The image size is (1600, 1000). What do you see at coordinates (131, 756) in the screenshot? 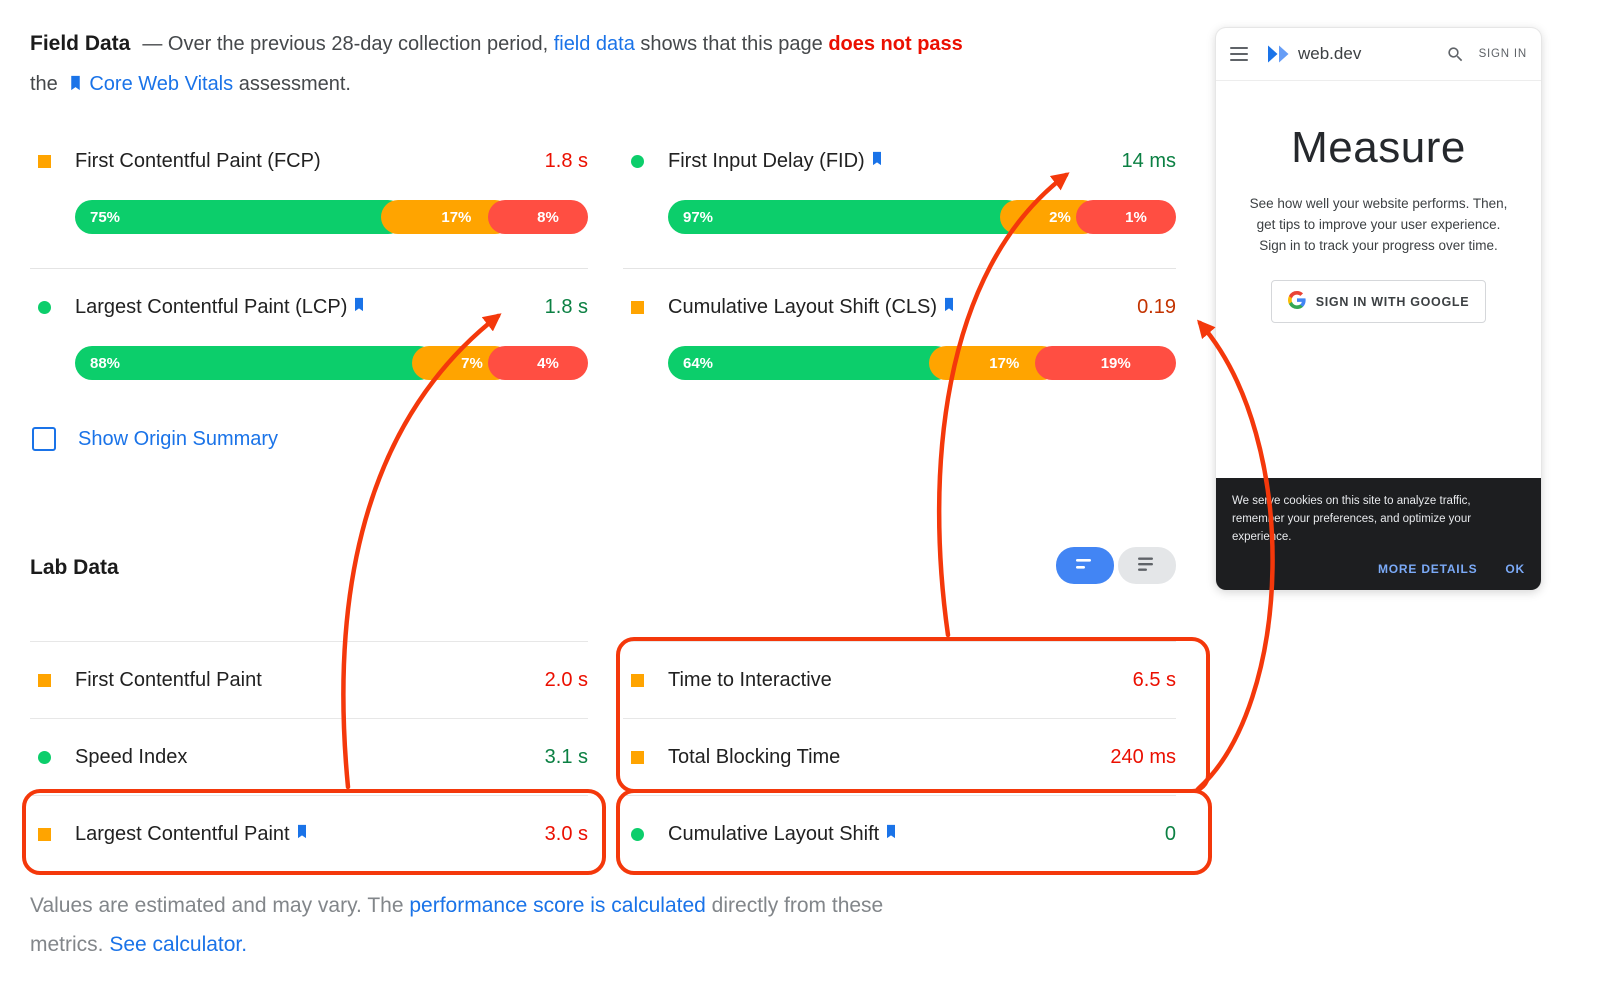
I see `metric-label: Speed Index` at bounding box center [131, 756].